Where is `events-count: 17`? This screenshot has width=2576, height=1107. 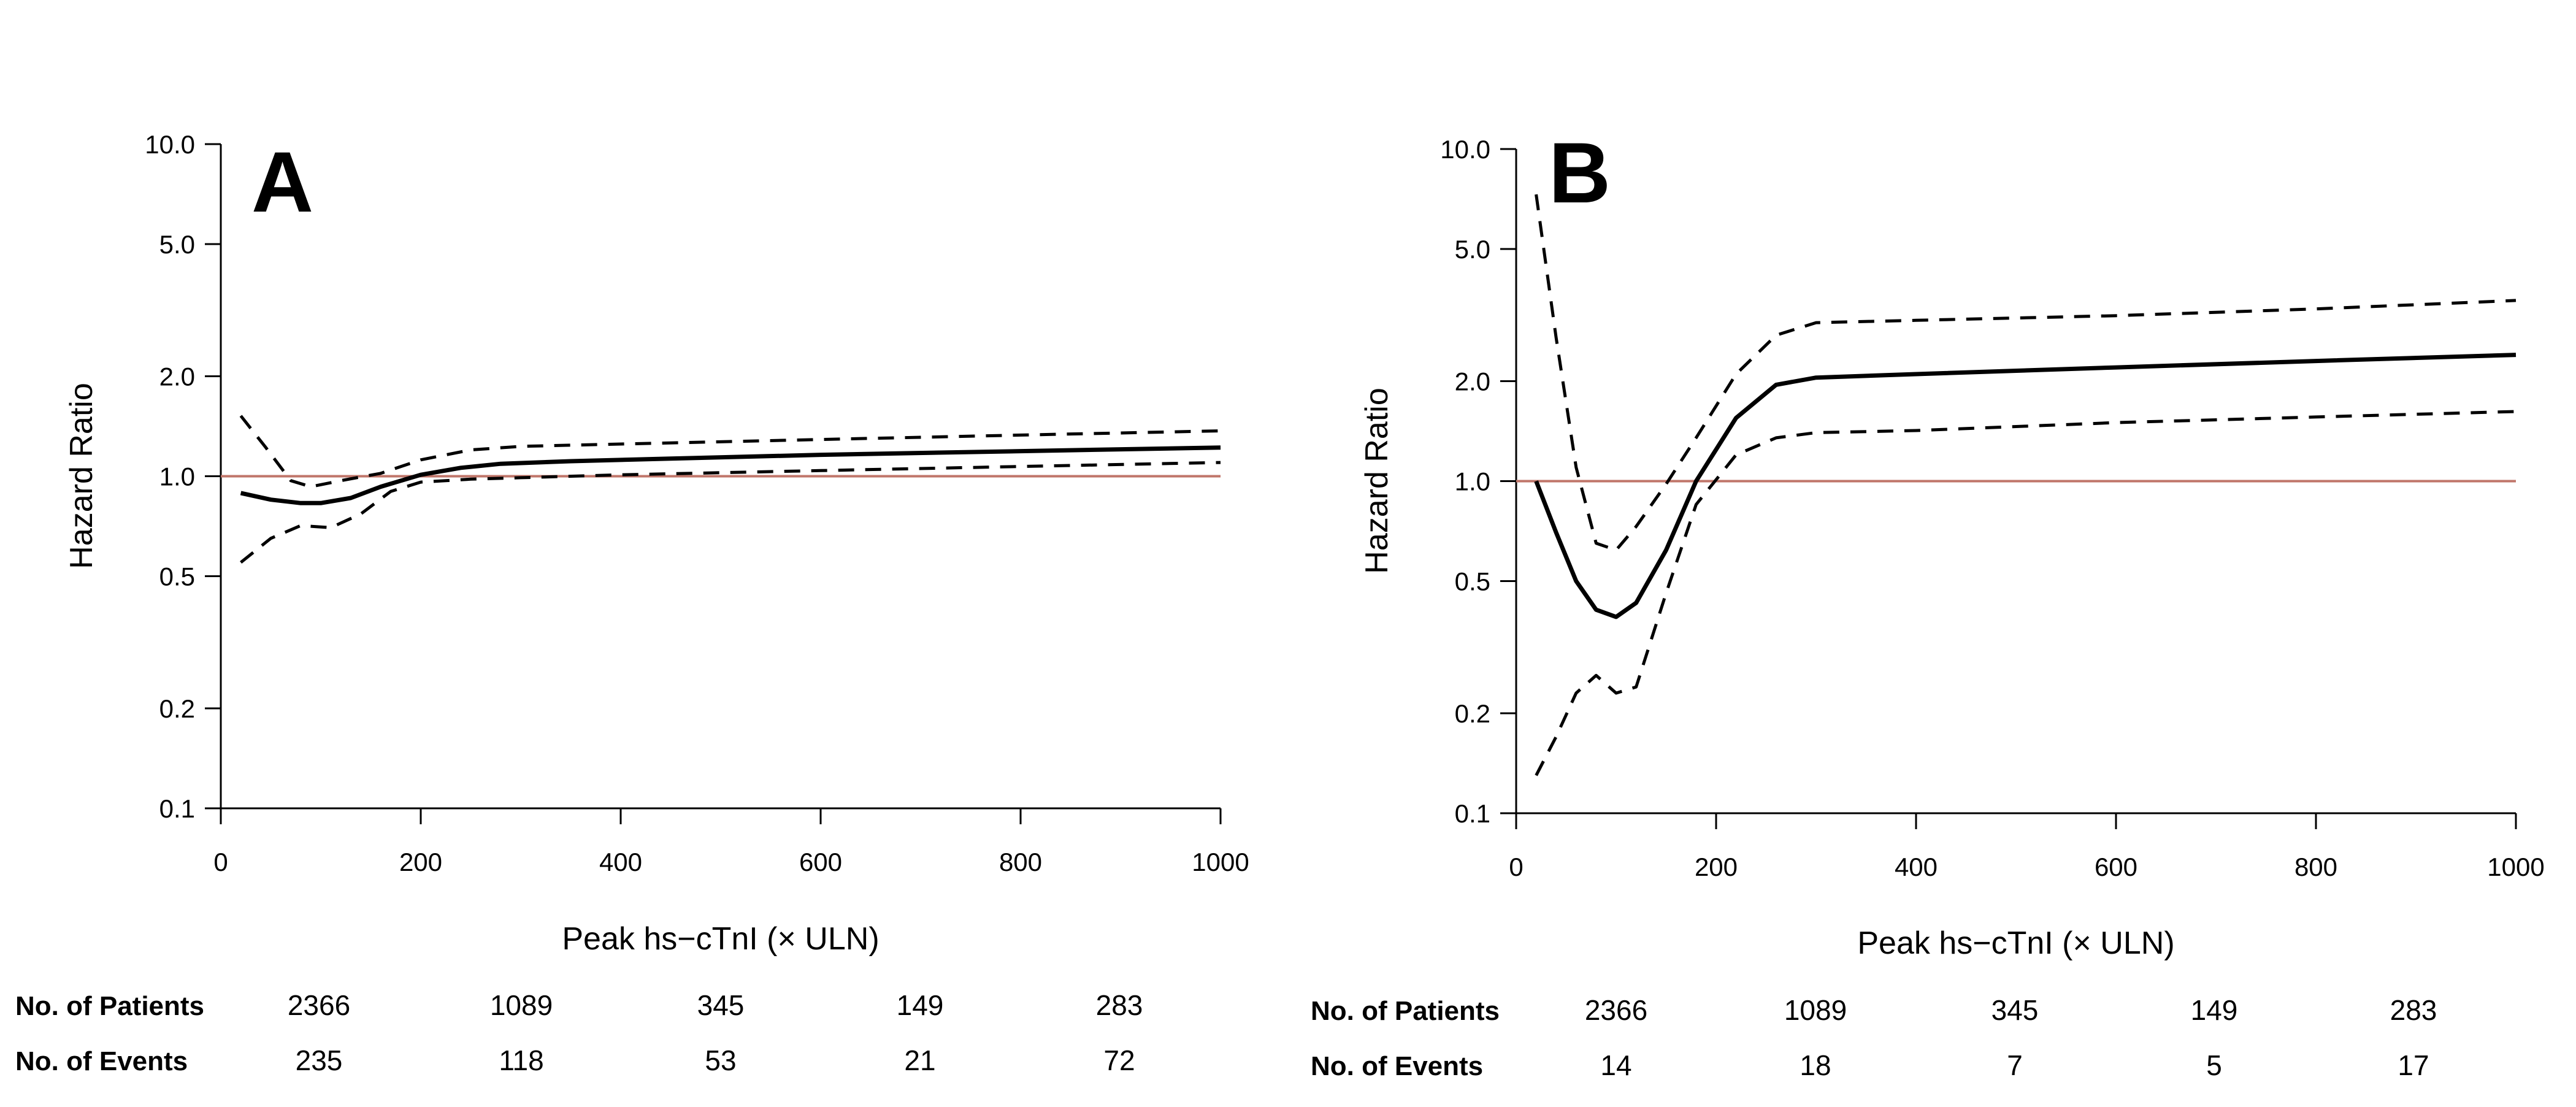 events-count: 17 is located at coordinates (2413, 1065).